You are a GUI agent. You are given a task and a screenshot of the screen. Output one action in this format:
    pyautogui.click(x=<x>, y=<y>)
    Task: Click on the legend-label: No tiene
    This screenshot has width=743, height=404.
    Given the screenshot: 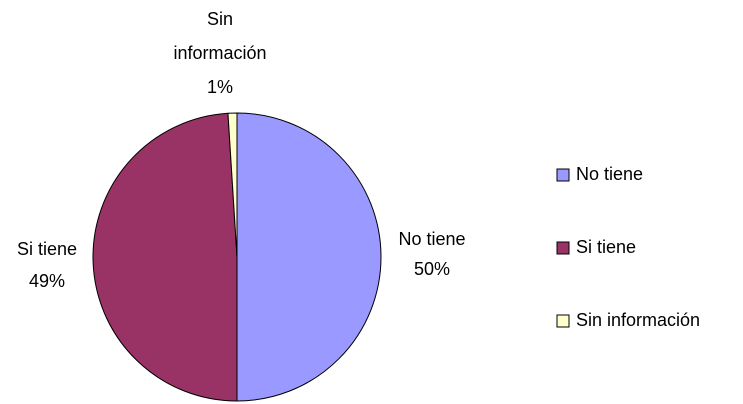 What is the action you would take?
    pyautogui.click(x=609, y=174)
    